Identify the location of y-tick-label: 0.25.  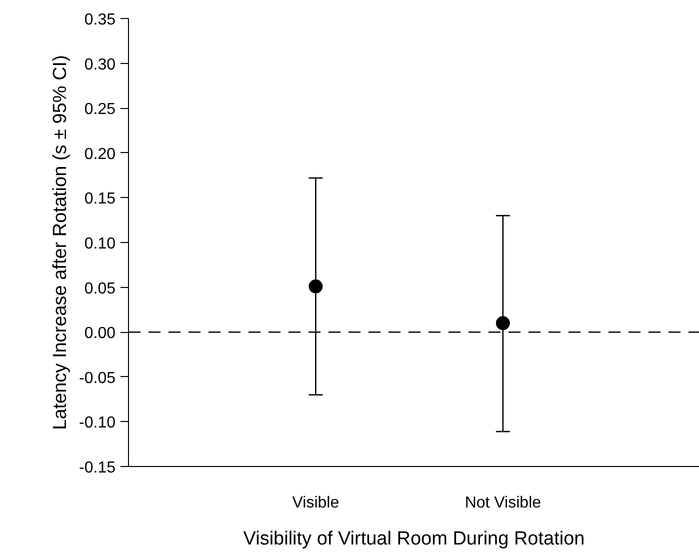
(100, 109).